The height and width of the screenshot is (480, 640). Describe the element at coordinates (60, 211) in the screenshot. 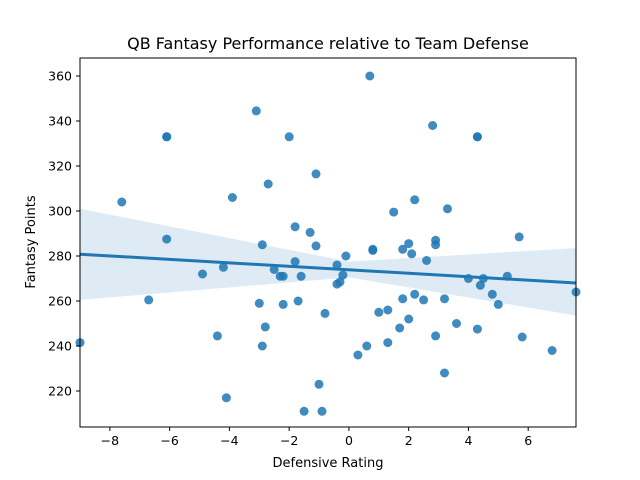

I see `y-tick-label: 300` at that location.